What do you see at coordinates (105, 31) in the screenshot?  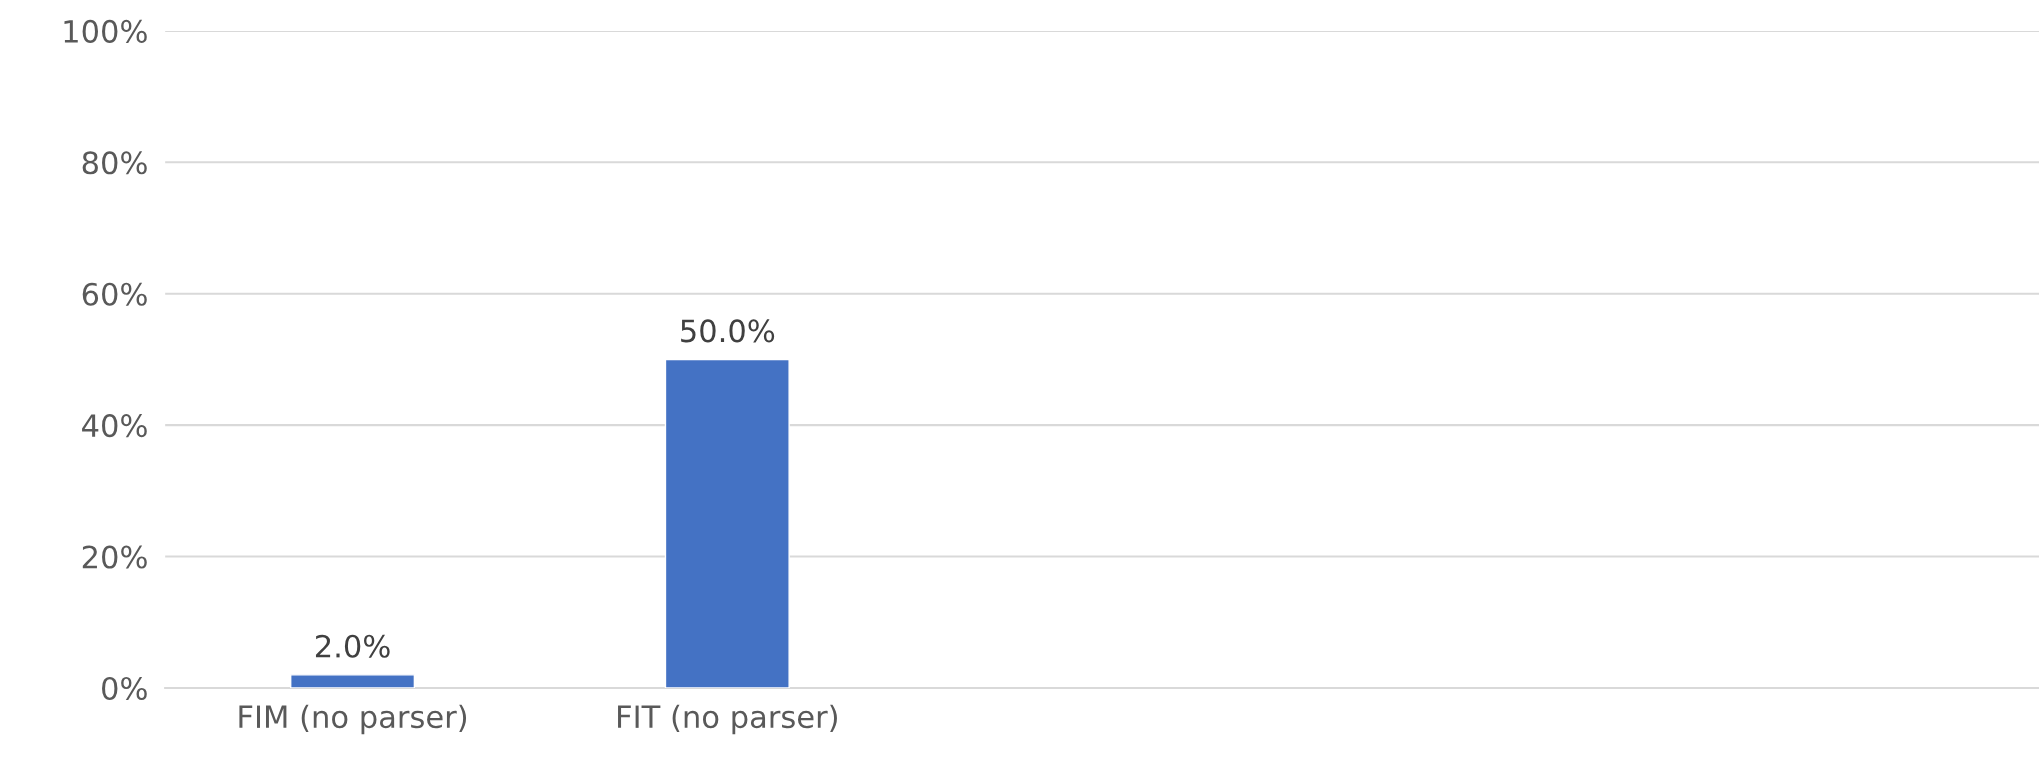 I see `y-tick-label: 100%` at bounding box center [105, 31].